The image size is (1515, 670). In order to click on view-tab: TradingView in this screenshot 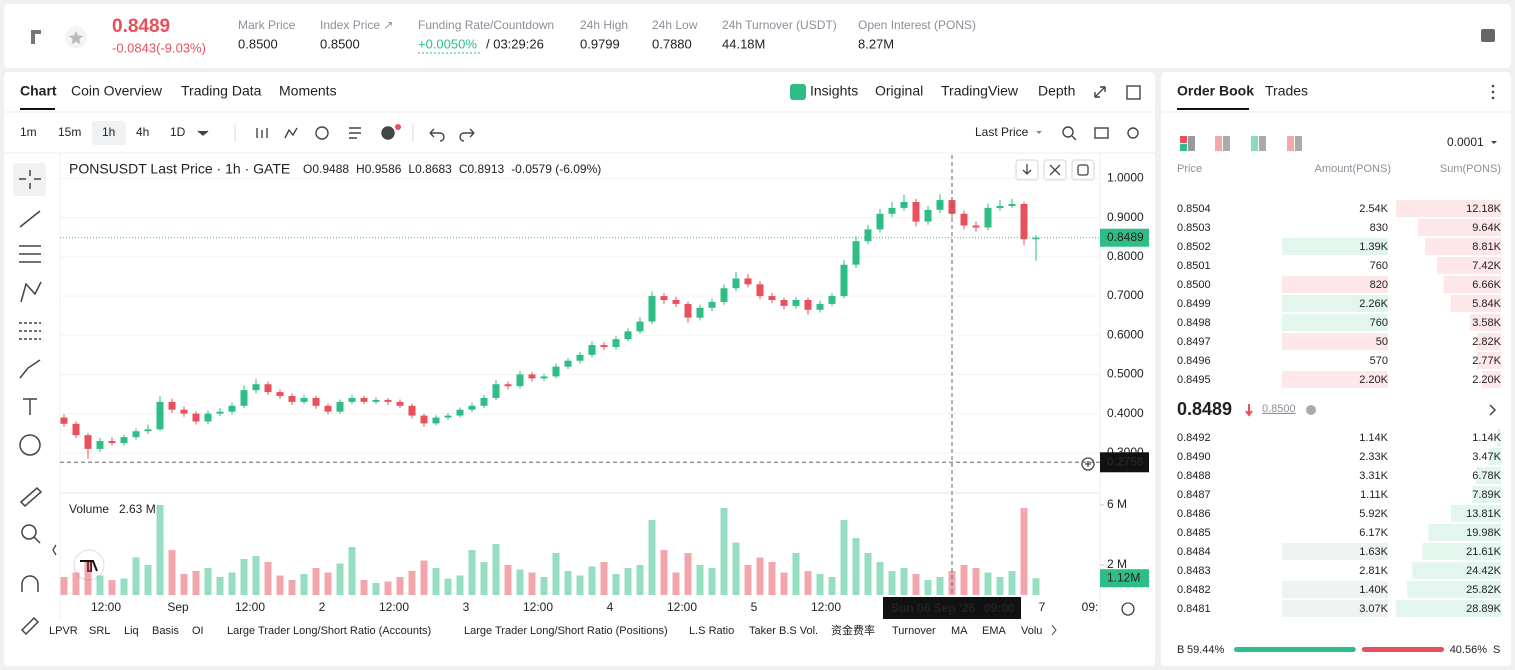, I will do `click(980, 91)`.